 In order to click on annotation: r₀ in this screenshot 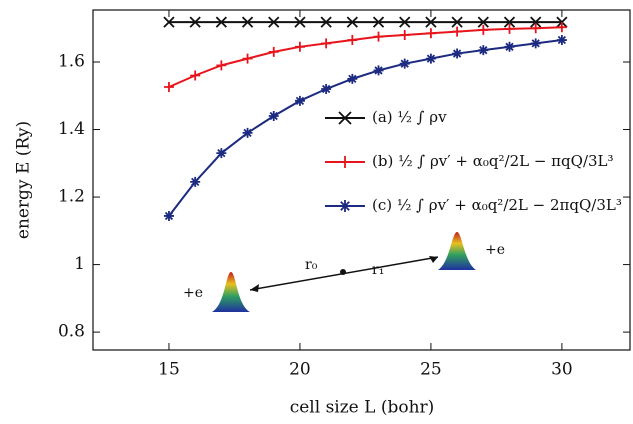, I will do `click(311, 265)`.